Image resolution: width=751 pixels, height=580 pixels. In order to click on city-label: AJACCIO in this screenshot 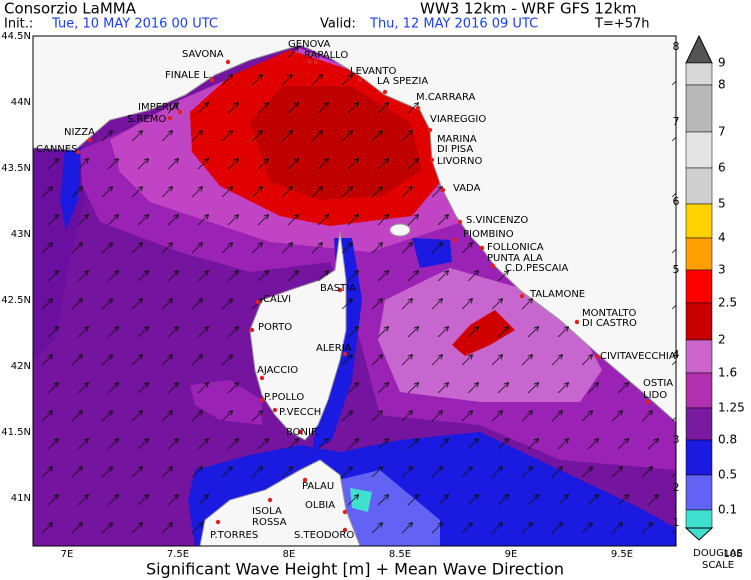, I will do `click(277, 370)`.